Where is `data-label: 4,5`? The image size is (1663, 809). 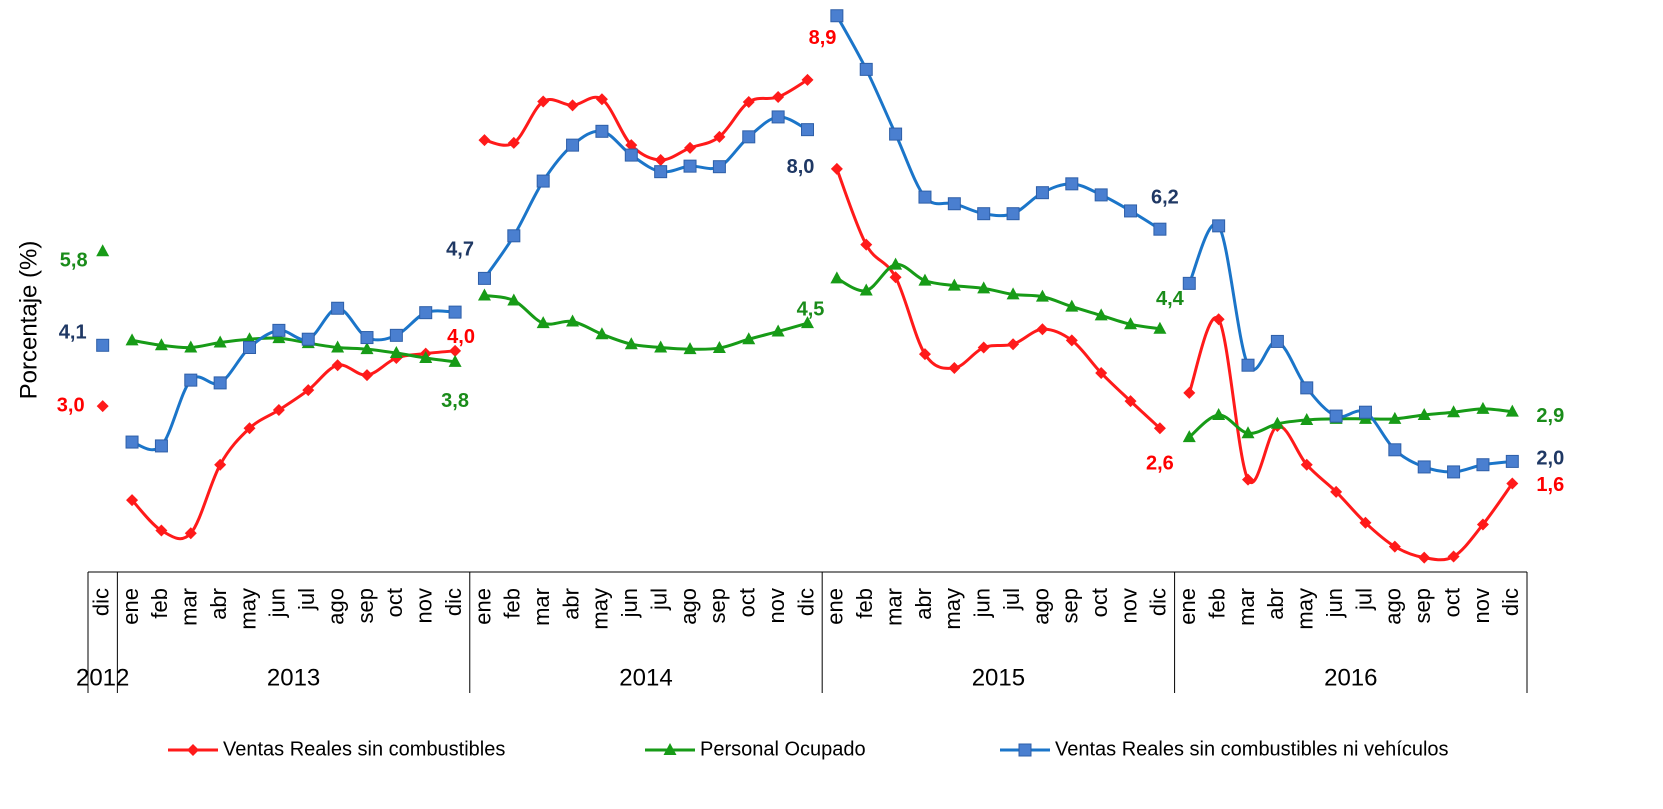
data-label: 4,5 is located at coordinates (811, 309).